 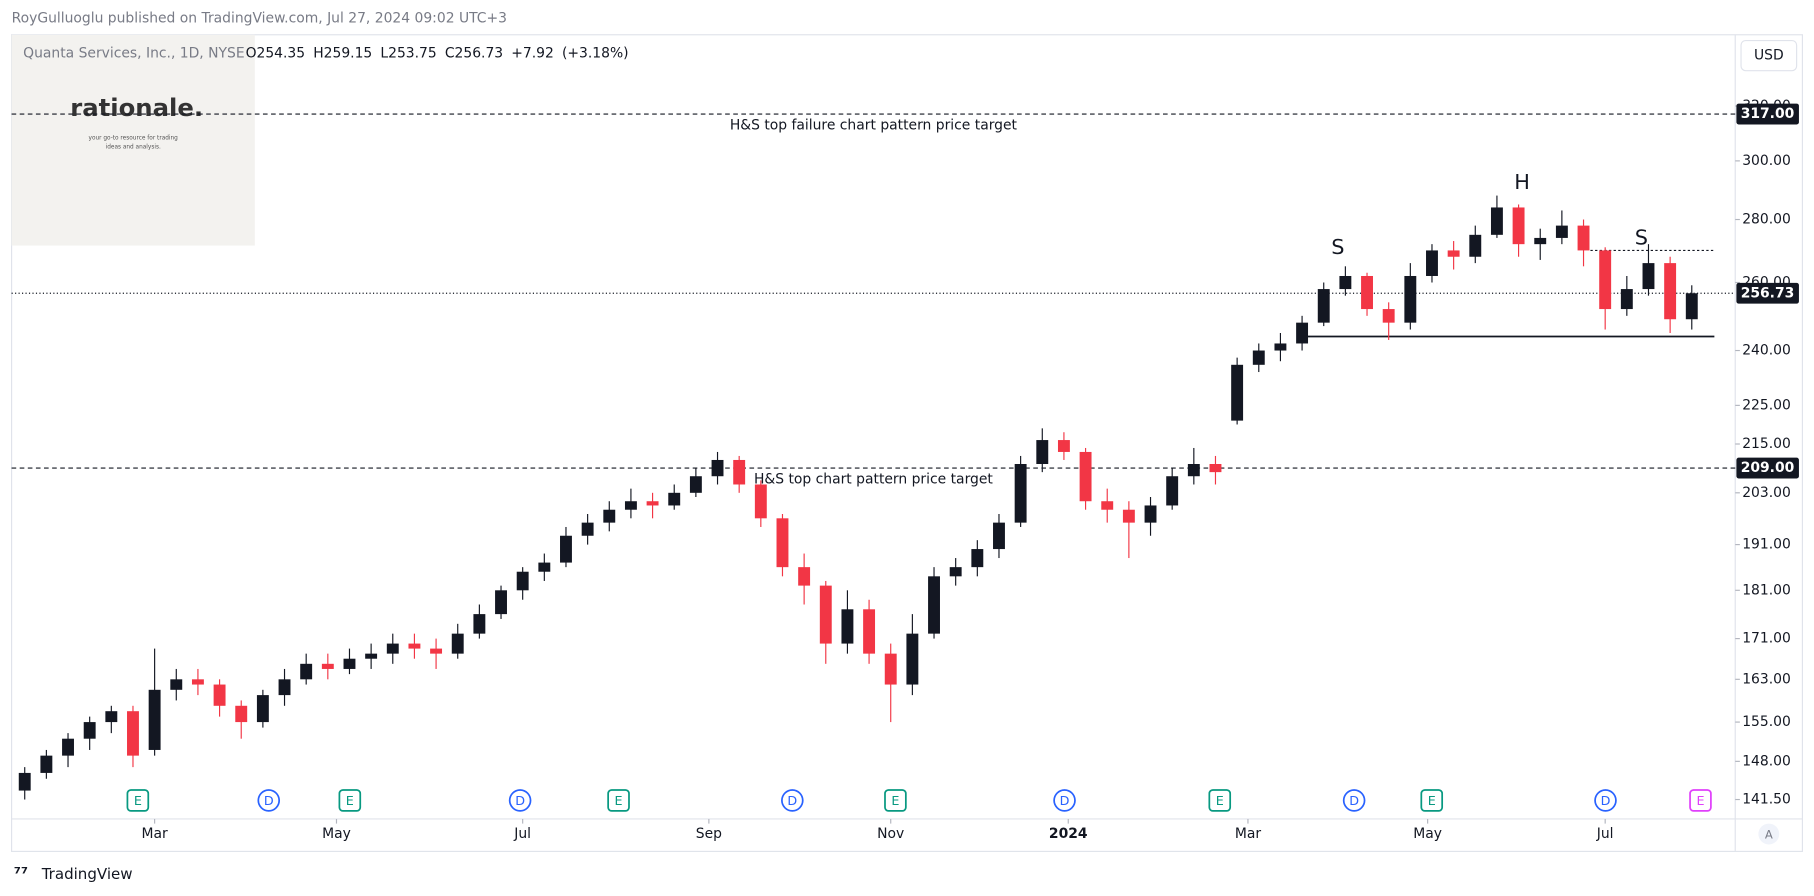 I want to click on price-badge-label: 209.00, so click(x=1768, y=468).